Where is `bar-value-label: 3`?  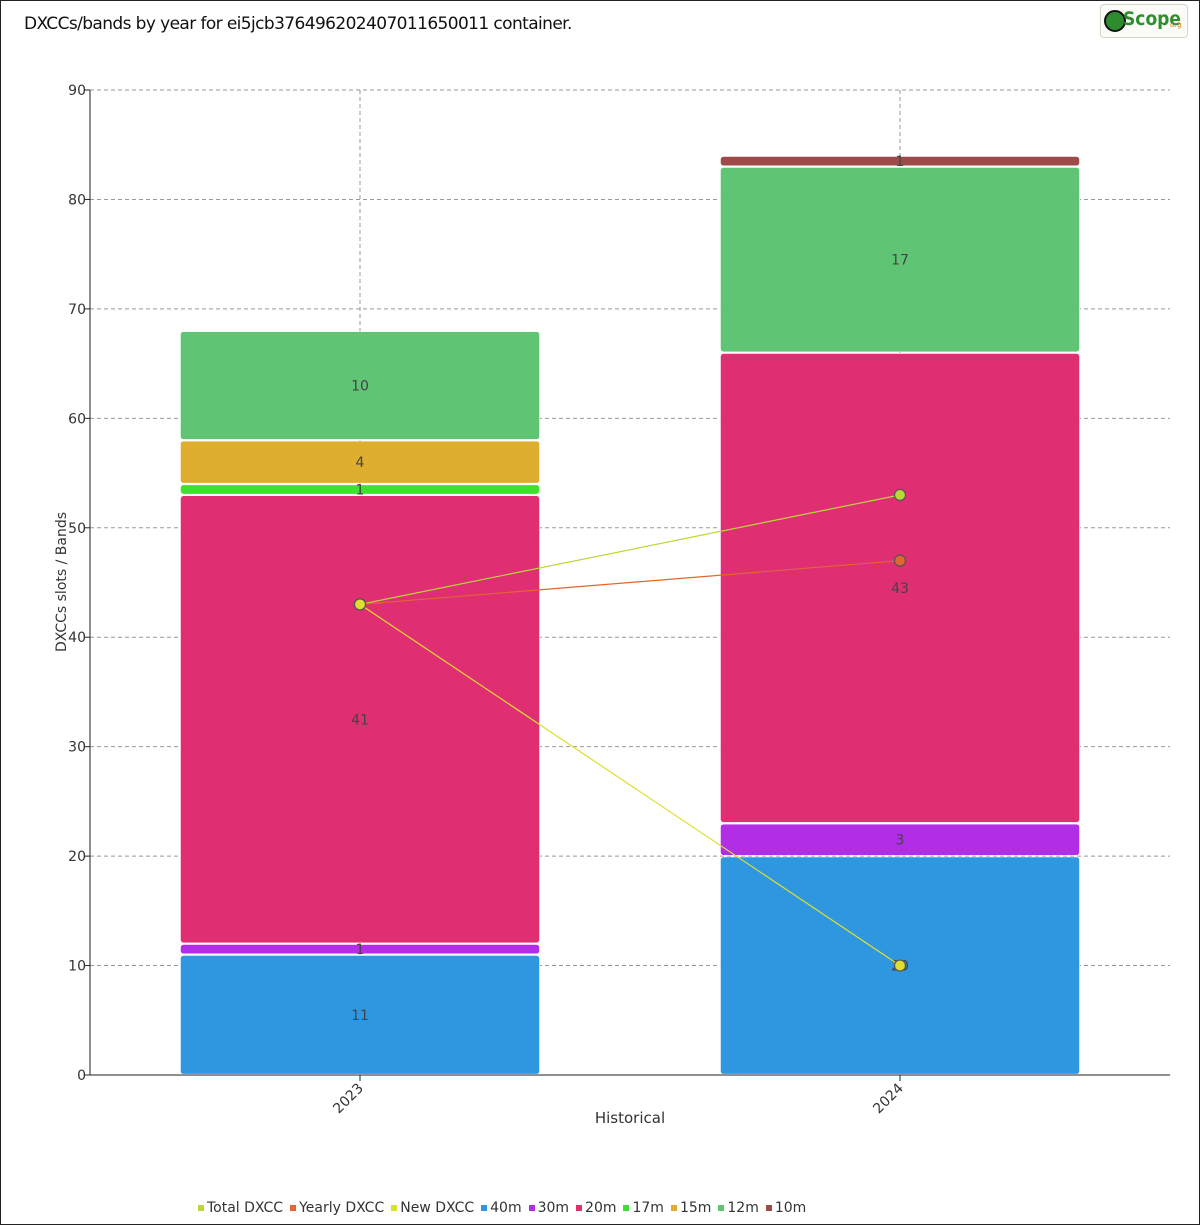
bar-value-label: 3 is located at coordinates (900, 841).